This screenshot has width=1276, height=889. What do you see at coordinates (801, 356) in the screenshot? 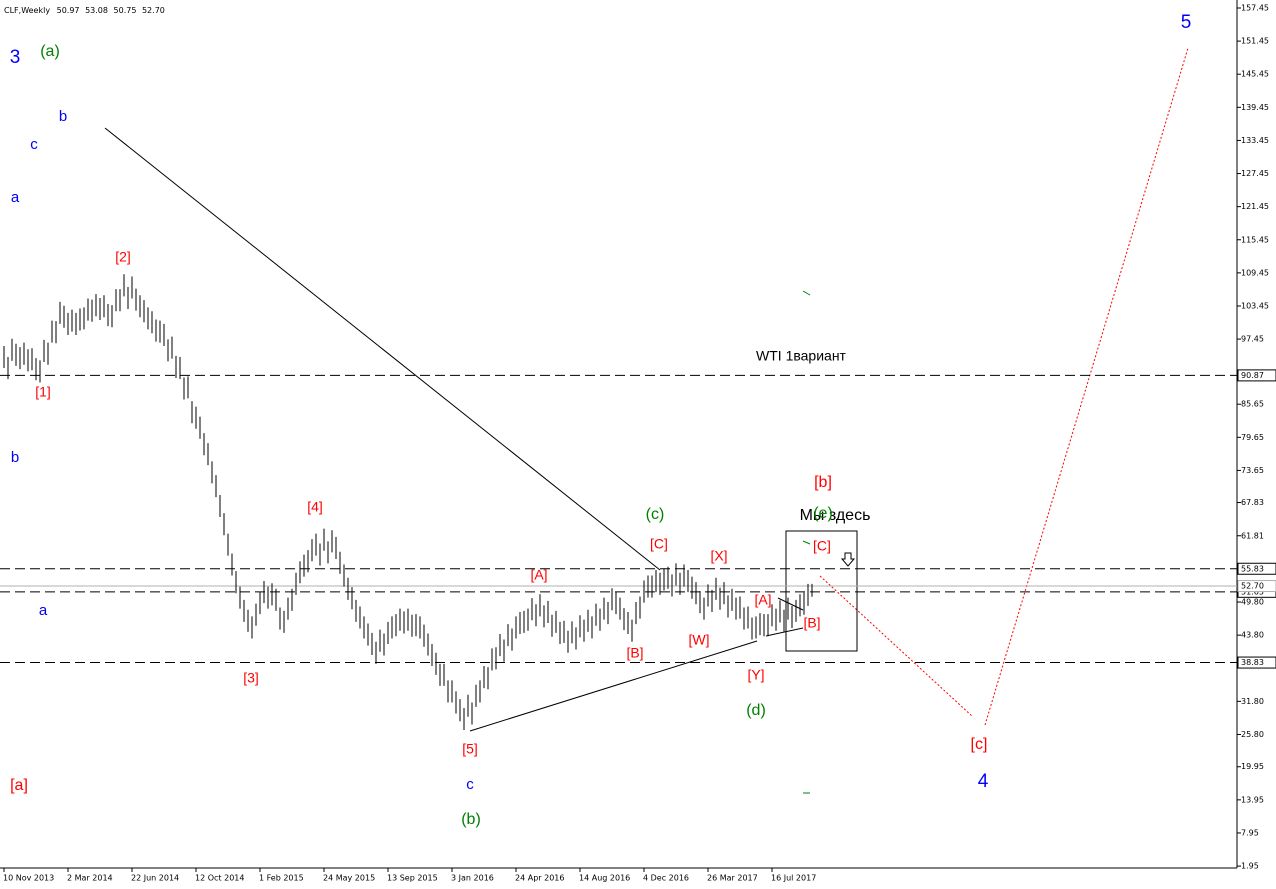
I see `wave-label: WTI 1вариант` at bounding box center [801, 356].